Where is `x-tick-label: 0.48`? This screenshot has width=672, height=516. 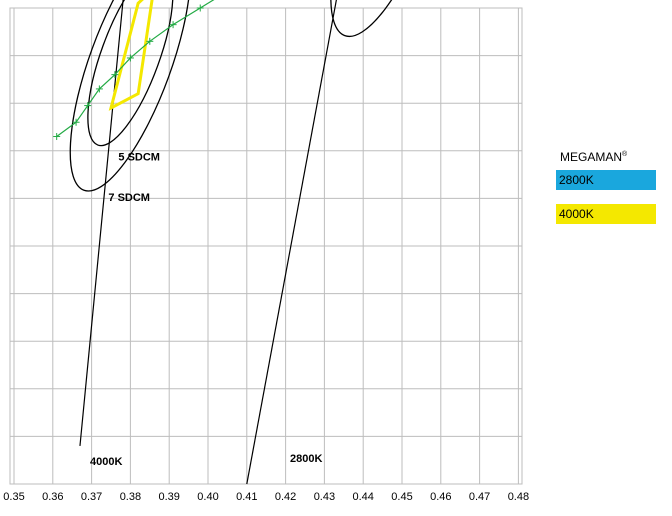 x-tick-label: 0.48 is located at coordinates (518, 497).